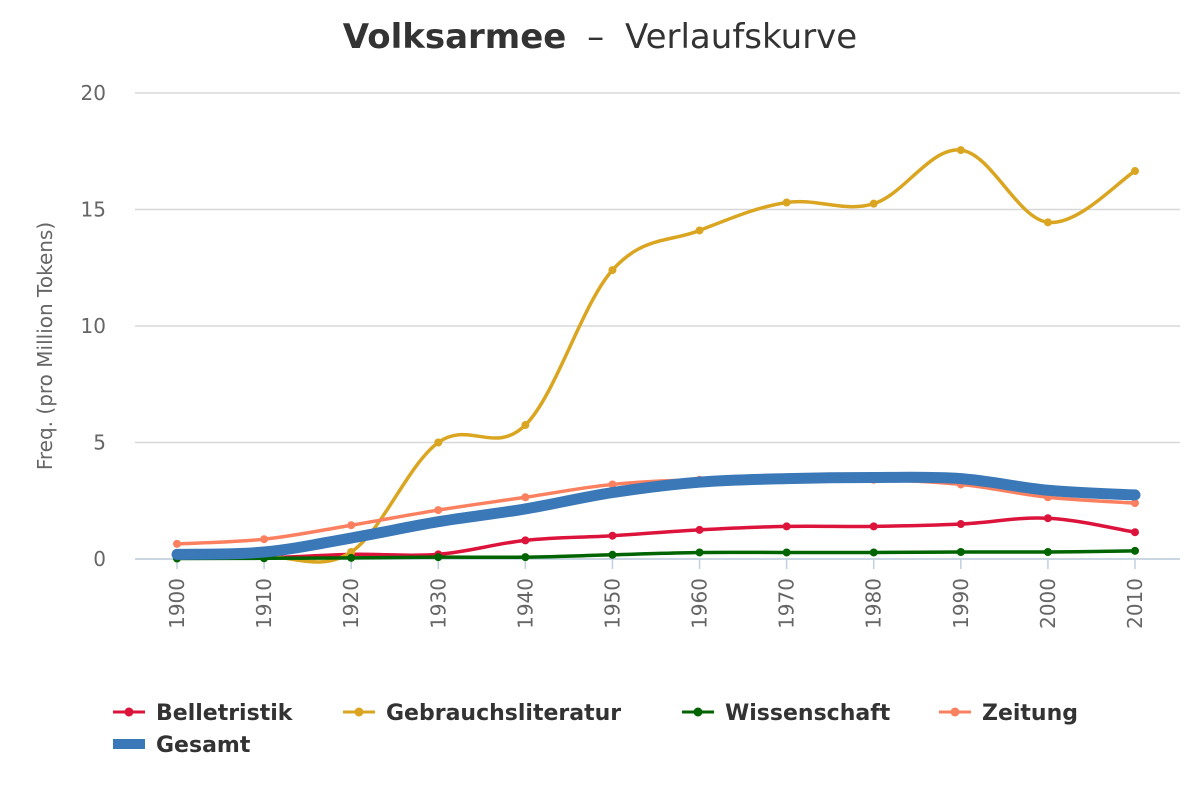 Image resolution: width=1200 pixels, height=800 pixels. I want to click on x-tick-label: 2010, so click(1135, 603).